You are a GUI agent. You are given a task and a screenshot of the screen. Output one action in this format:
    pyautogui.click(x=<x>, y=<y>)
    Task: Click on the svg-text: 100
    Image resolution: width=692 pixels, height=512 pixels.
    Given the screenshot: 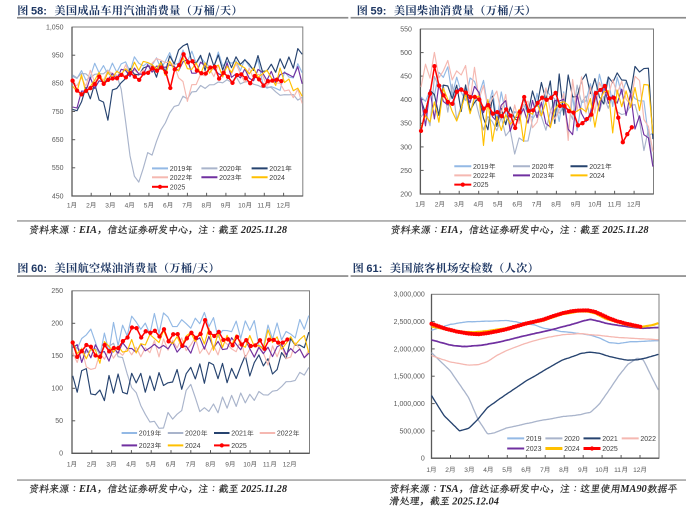 What is the action you would take?
    pyautogui.click(x=57, y=389)
    